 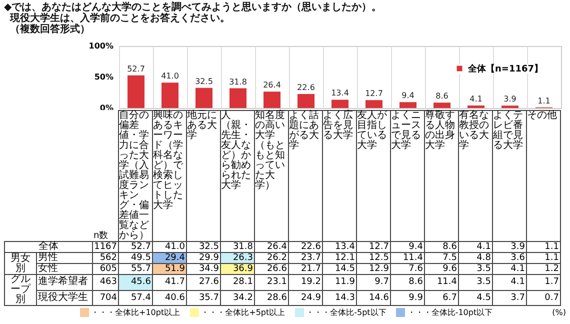 I want to click on text: 女性 605 55.7 51.9 34.9 36.9 26.6 21.7 14.5 12.9 7.6 9.6 3.5 4.1 1.2, so click(x=298, y=268).